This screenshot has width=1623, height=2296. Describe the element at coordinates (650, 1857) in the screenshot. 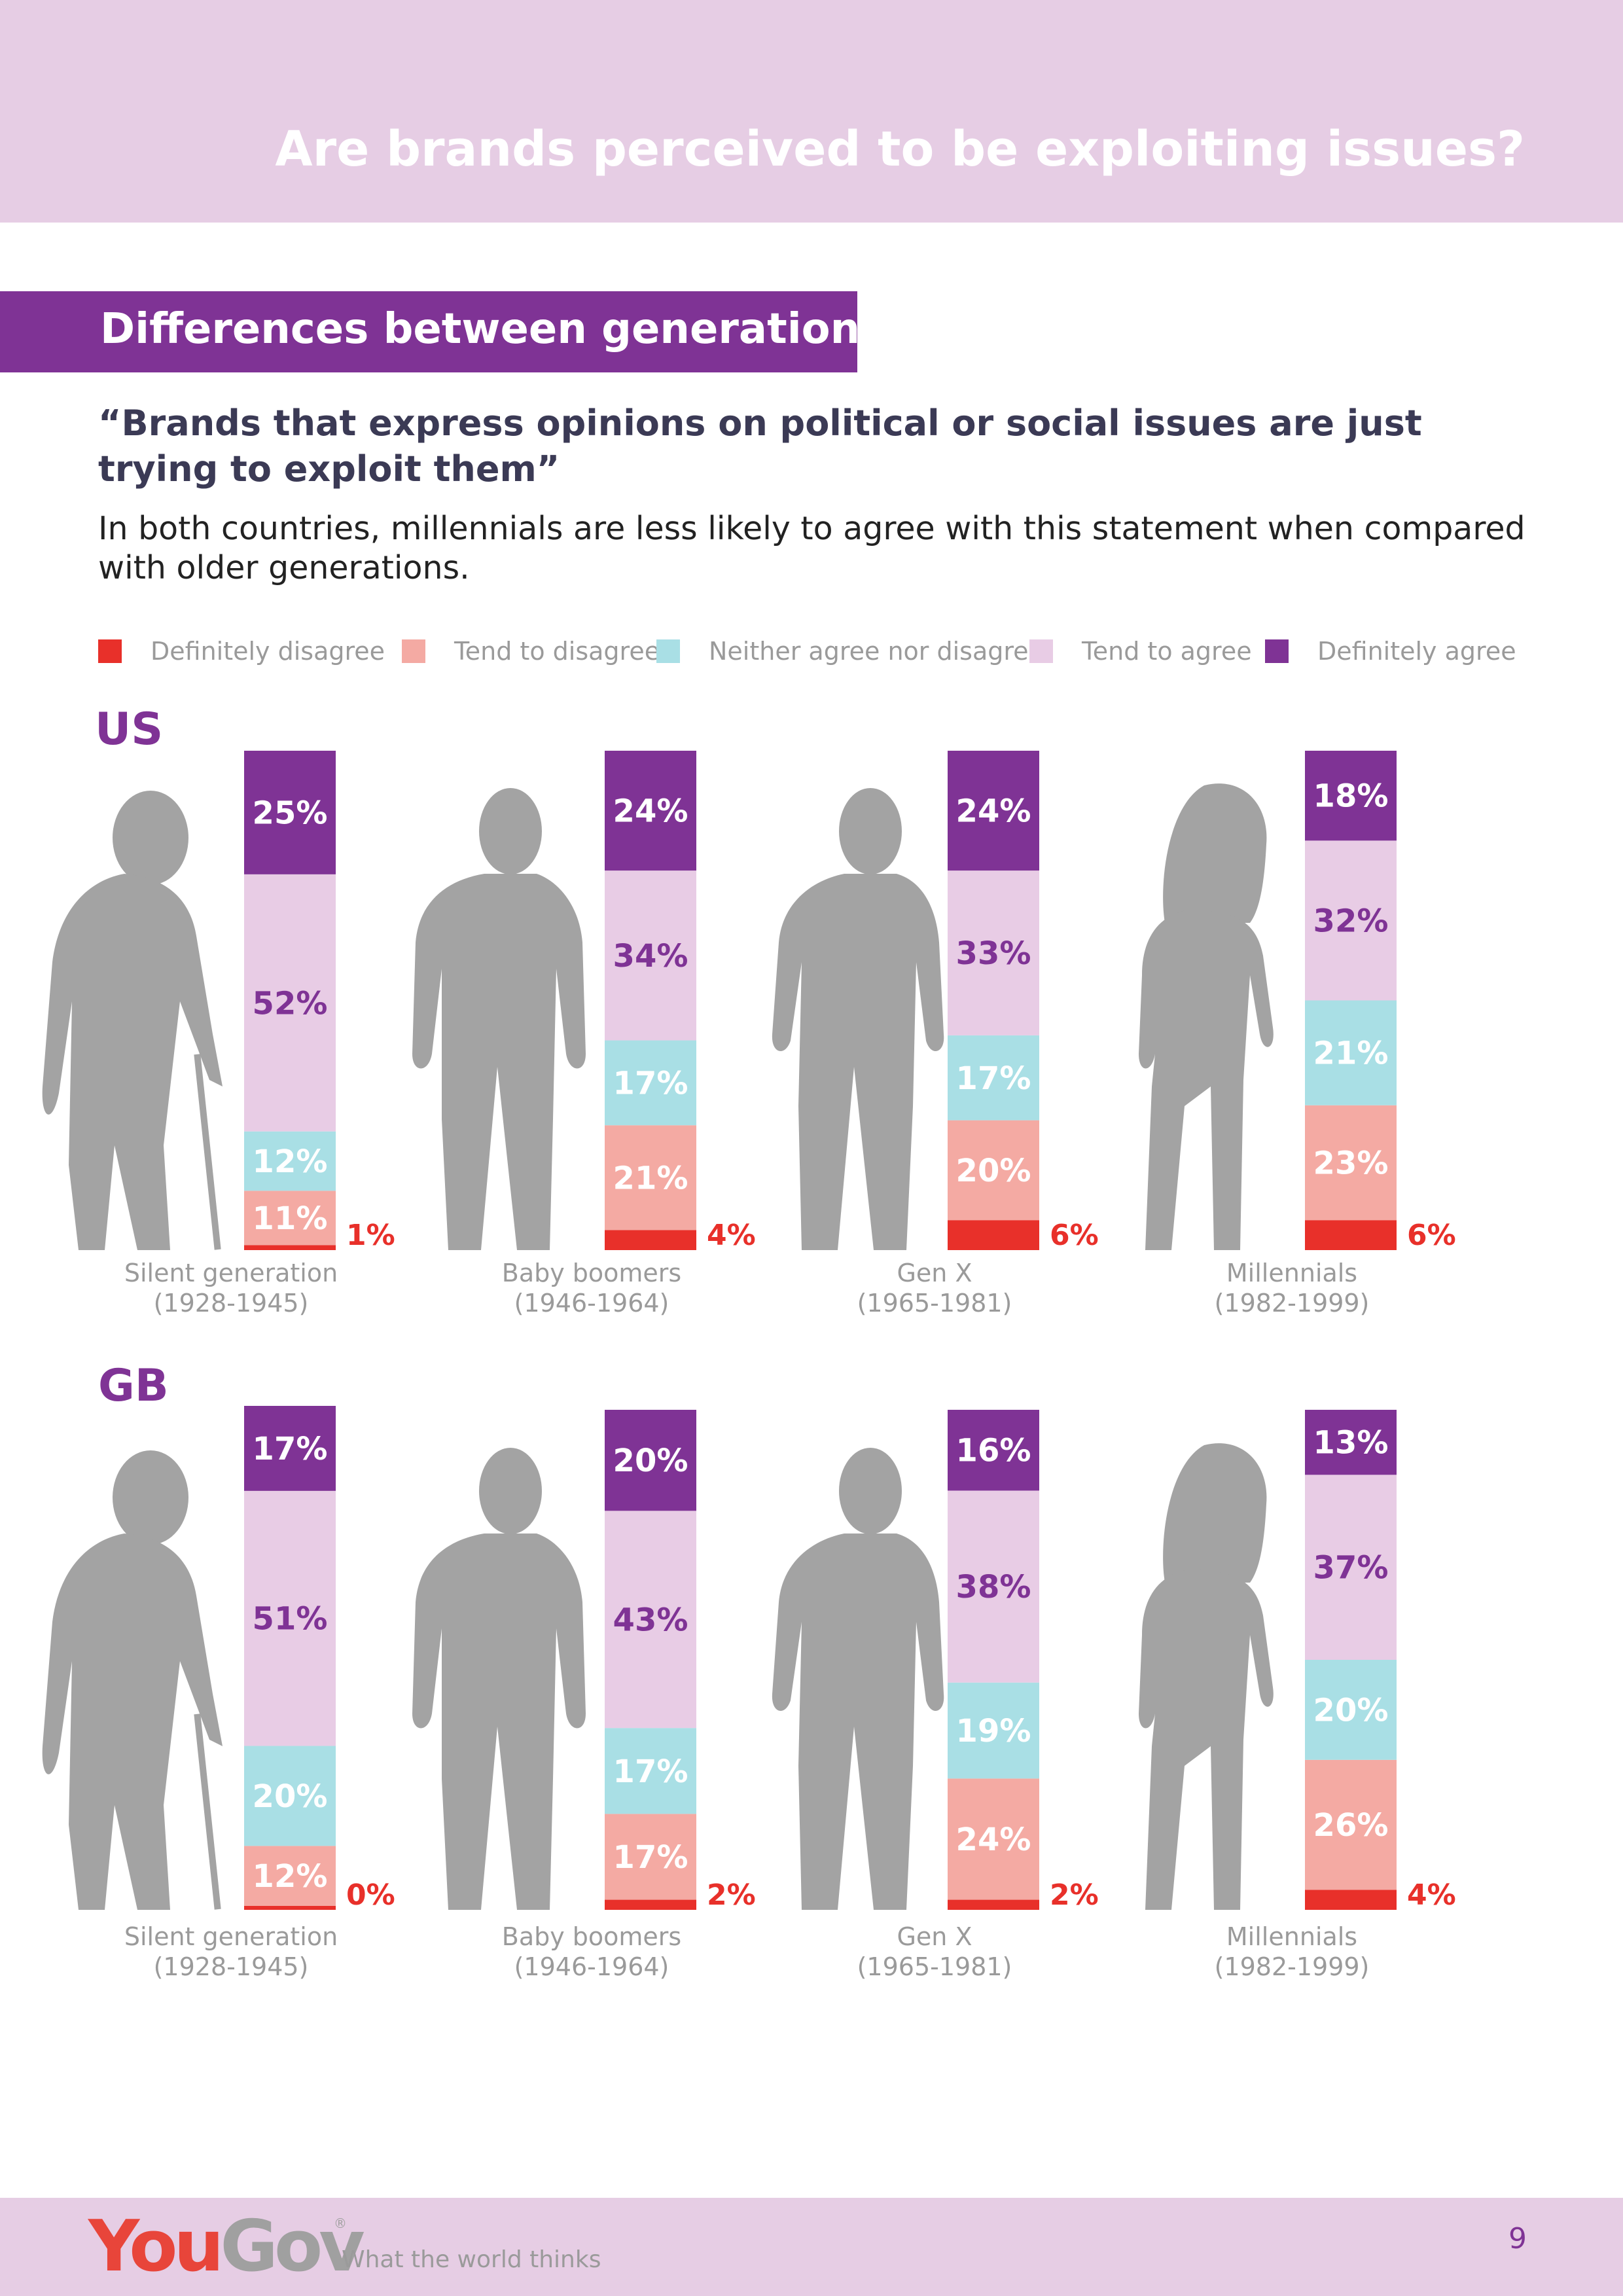

I see `data-label-gb-baby-boomers-s1: 17%` at that location.